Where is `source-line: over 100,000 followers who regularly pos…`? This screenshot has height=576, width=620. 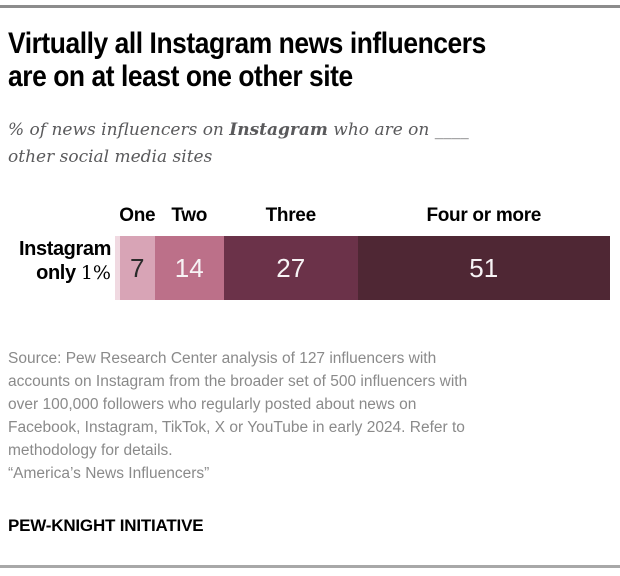 source-line: over 100,000 followers who regularly pos… is located at coordinates (212, 404).